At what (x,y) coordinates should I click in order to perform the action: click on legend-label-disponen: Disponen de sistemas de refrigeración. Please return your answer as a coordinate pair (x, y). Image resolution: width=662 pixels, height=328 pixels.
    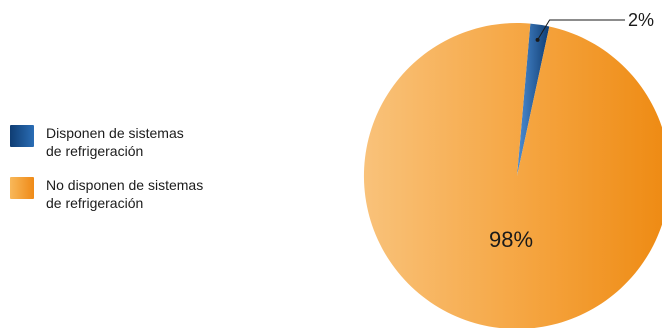
    Looking at the image, I should click on (156, 142).